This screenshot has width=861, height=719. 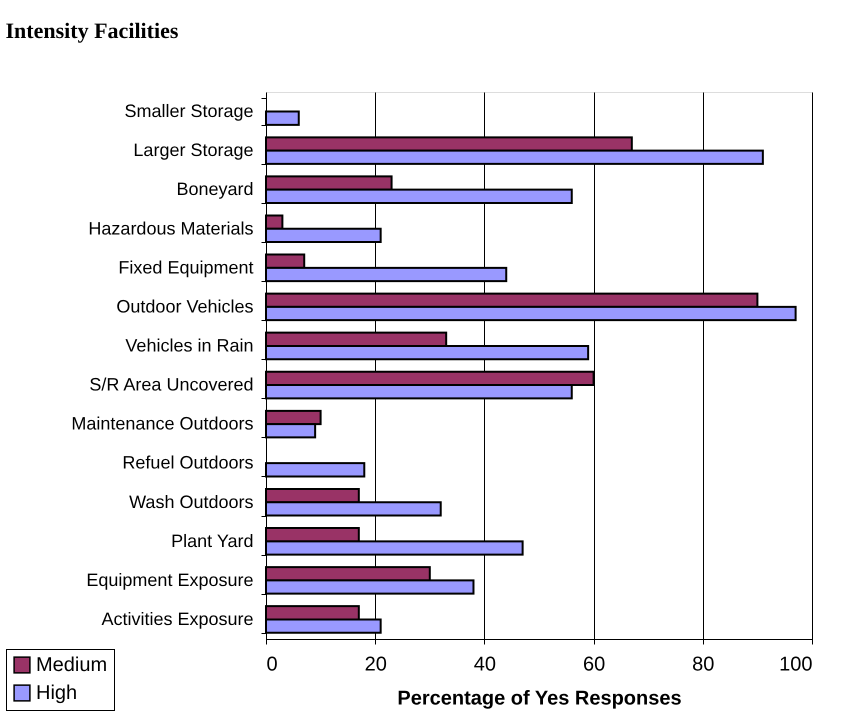 I want to click on y-tick-label: Outdoor Vehicles, so click(x=185, y=306).